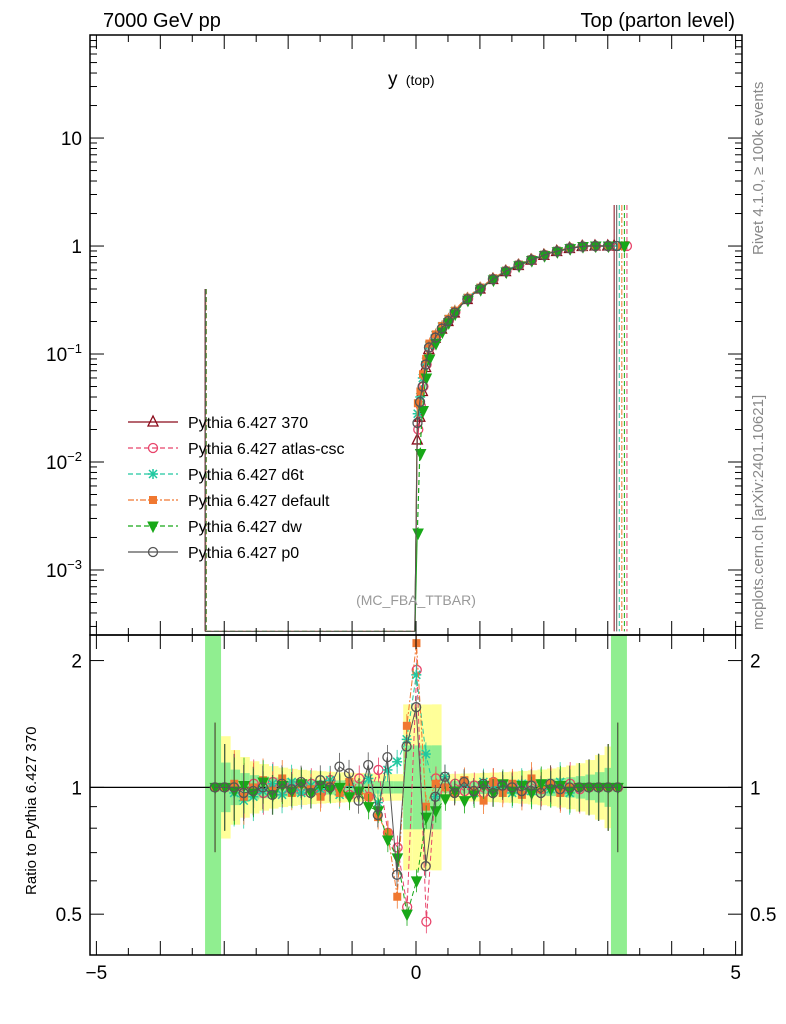 The image size is (786, 1024). I want to click on y-tick-exp: −3, so click(74, 564).